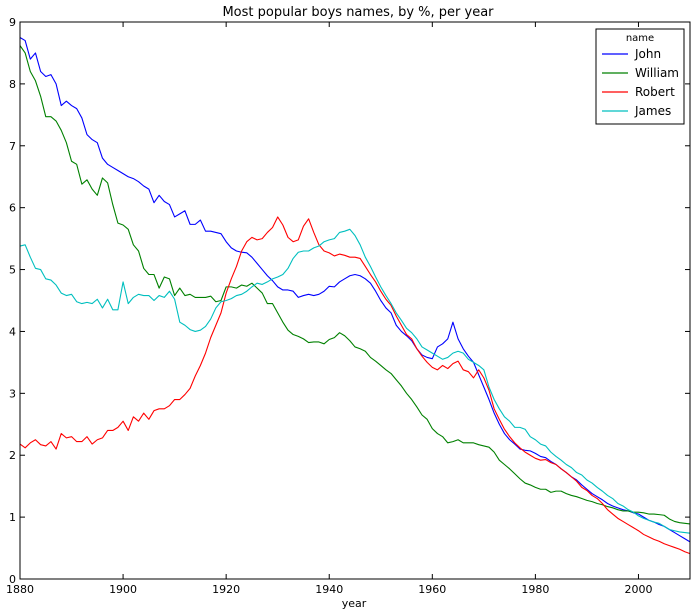 The image size is (696, 616). Describe the element at coordinates (12, 270) in the screenshot. I see `y-tick-label: 5` at that location.